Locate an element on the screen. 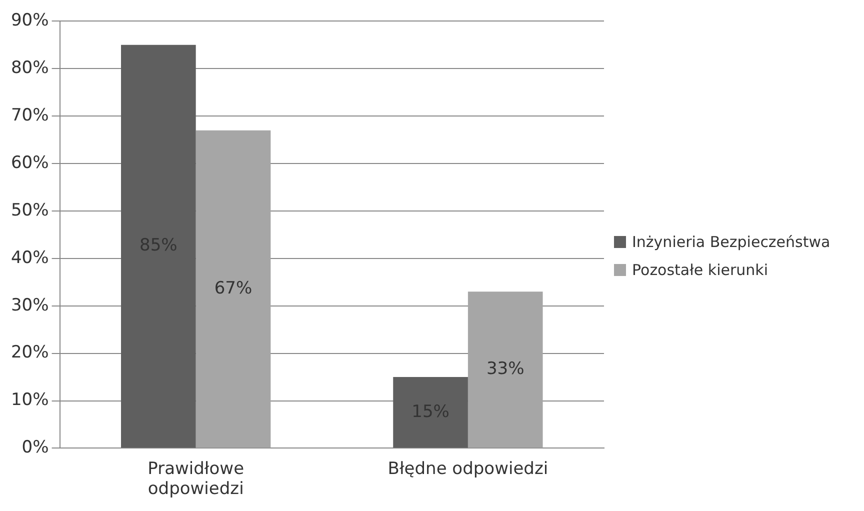 Image resolution: width=864 pixels, height=511 pixels. y-tick-label: 0% is located at coordinates (35, 448).